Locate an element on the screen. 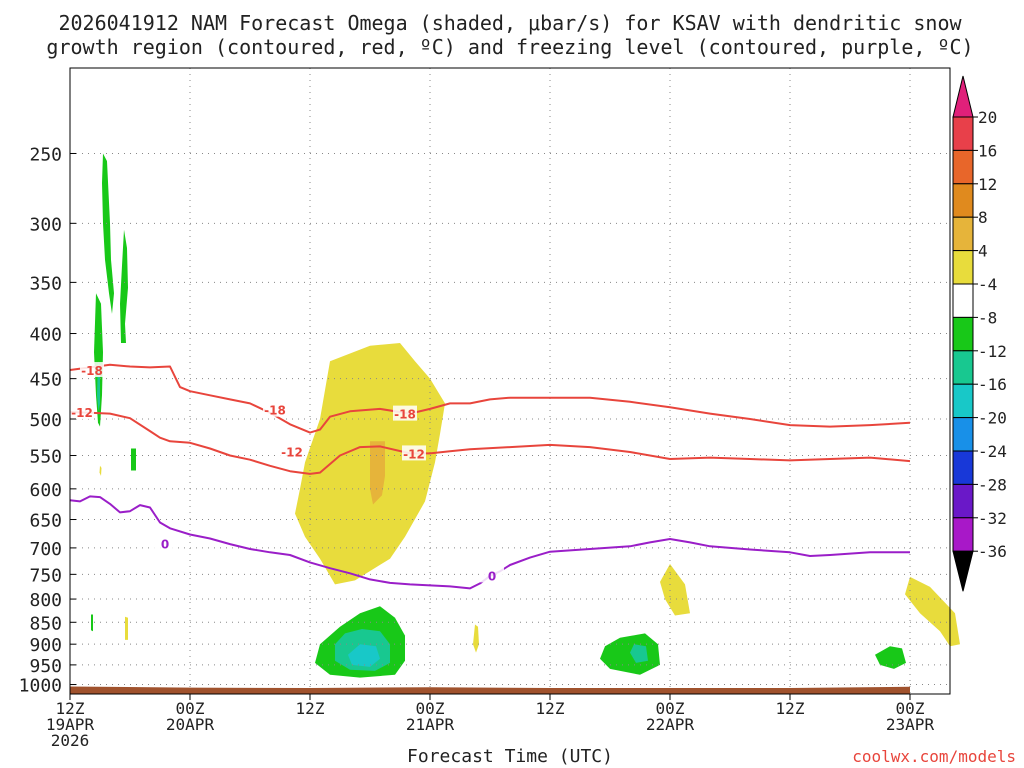 Image resolution: width=1024 pixels, height=768 pixels. credit-link: coolwx.com/models is located at coordinates (934, 756).